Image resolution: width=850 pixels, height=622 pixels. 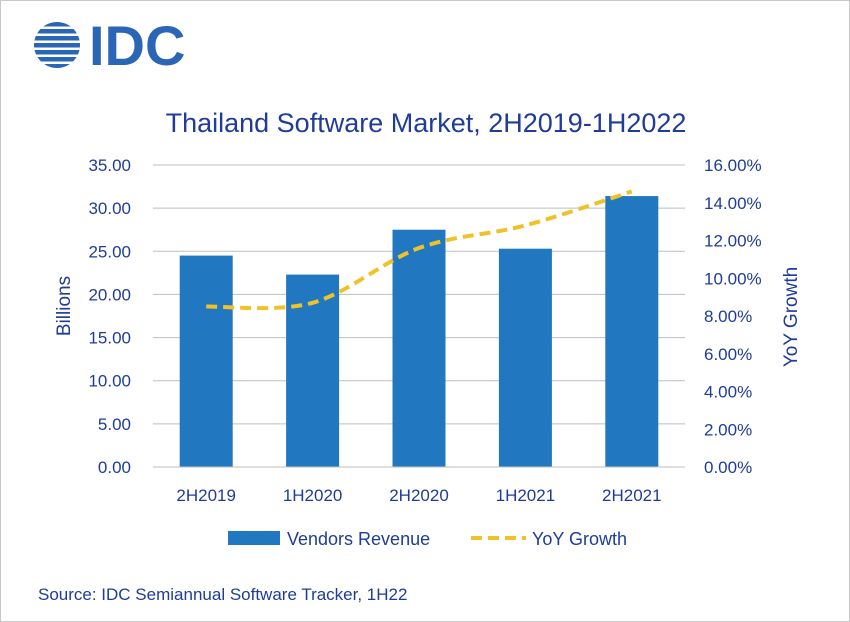 I want to click on y-tick-label: 5.00, so click(x=114, y=424).